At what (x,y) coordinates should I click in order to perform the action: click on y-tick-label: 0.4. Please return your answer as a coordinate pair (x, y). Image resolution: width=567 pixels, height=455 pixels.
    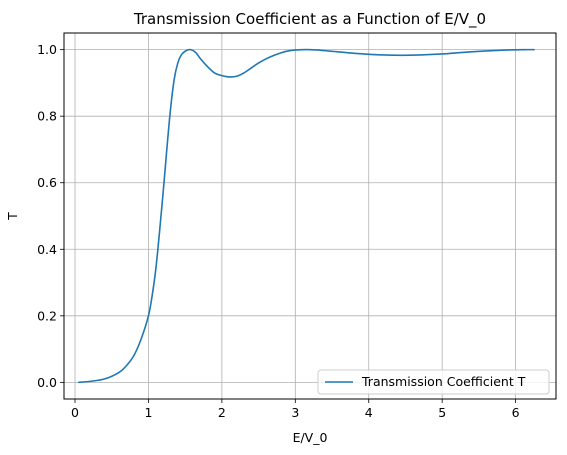
    Looking at the image, I should click on (47, 249).